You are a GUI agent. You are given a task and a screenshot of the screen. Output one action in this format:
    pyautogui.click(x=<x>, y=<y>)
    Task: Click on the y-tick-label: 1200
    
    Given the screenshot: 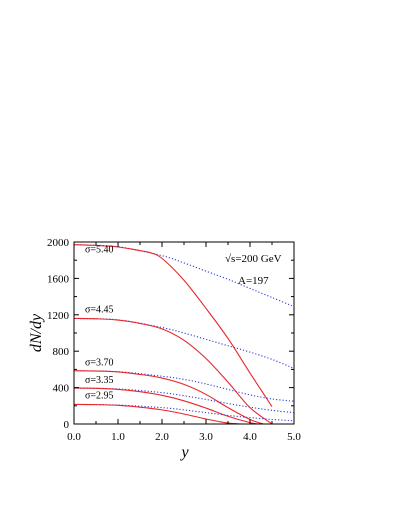 What is the action you would take?
    pyautogui.click(x=58, y=316)
    